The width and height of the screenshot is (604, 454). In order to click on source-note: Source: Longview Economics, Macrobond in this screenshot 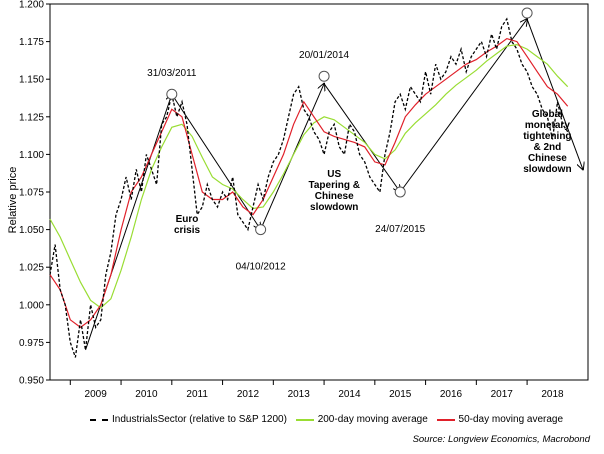, I will do `click(501, 439)`.